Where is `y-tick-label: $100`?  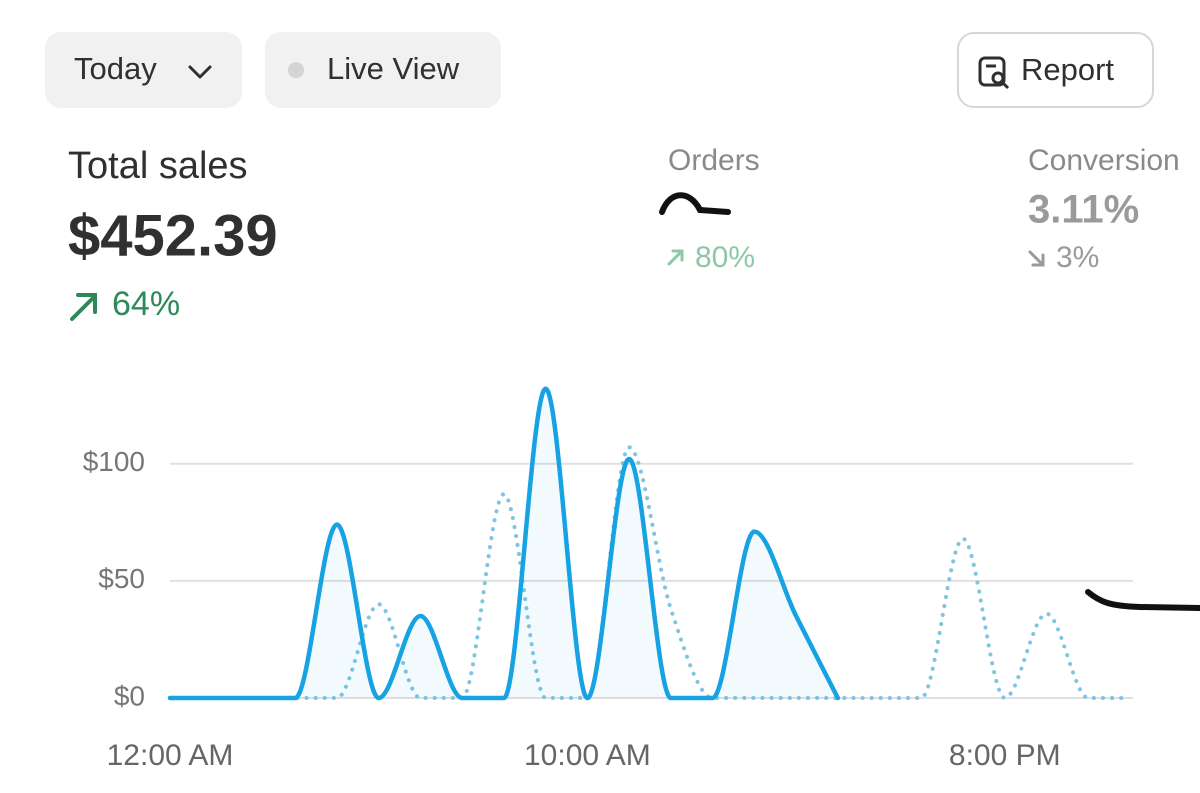
y-tick-label: $100 is located at coordinates (114, 461).